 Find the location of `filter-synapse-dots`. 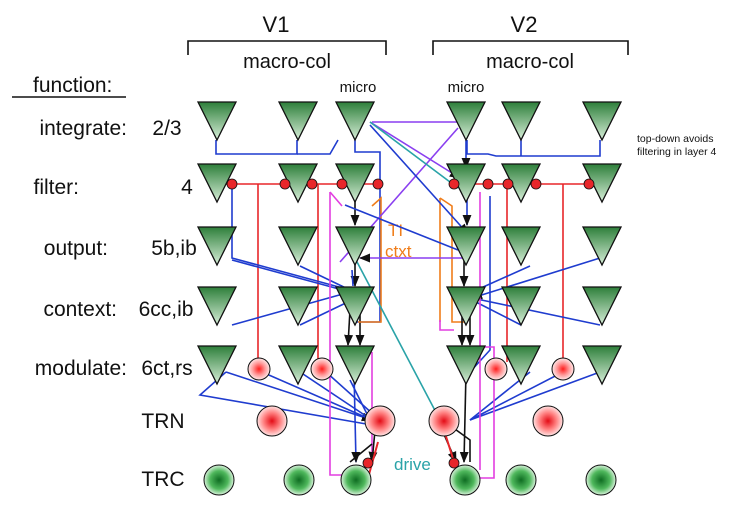

filter-synapse-dots is located at coordinates (410, 184).